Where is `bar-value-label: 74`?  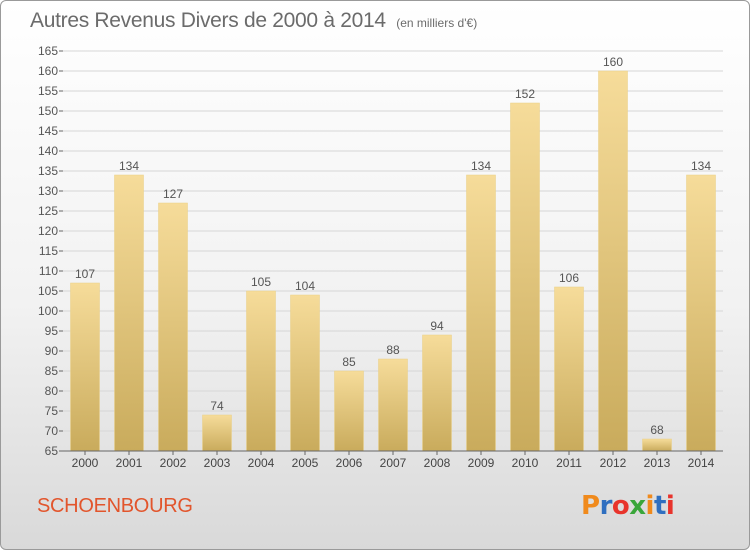
bar-value-label: 74 is located at coordinates (217, 406).